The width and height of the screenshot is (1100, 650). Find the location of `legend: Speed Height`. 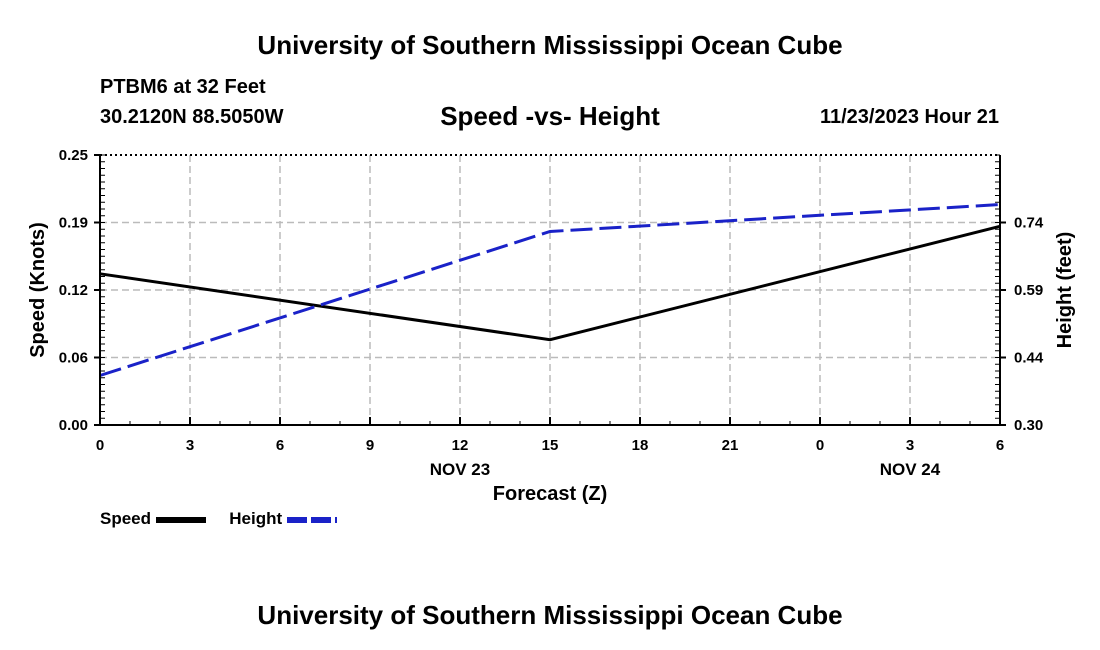

legend: Speed Height is located at coordinates (218, 519).